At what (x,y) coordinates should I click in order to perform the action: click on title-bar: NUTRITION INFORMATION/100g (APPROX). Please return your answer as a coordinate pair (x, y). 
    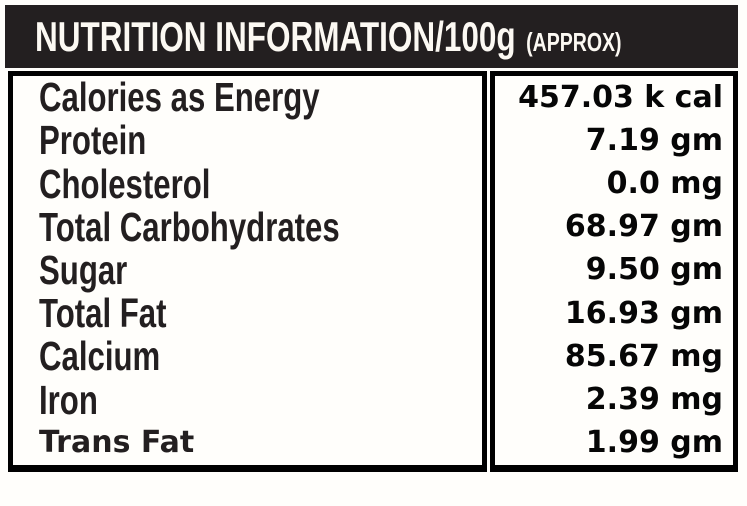
    Looking at the image, I should click on (371, 36).